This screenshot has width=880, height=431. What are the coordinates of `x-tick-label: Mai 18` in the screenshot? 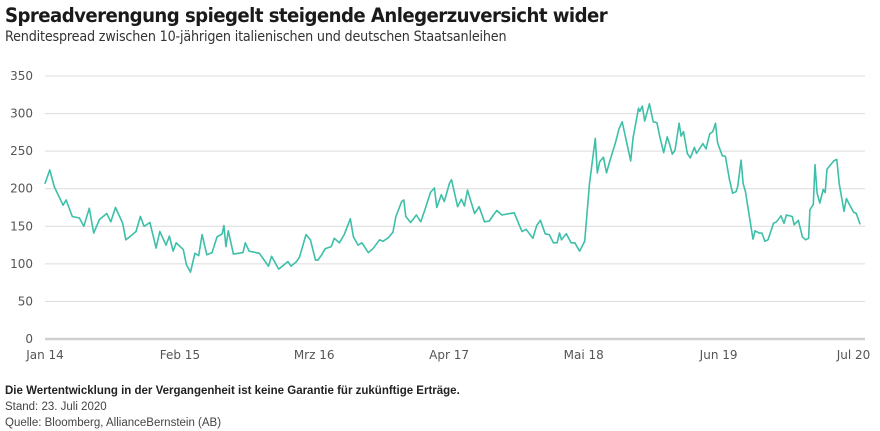 It's located at (584, 355).